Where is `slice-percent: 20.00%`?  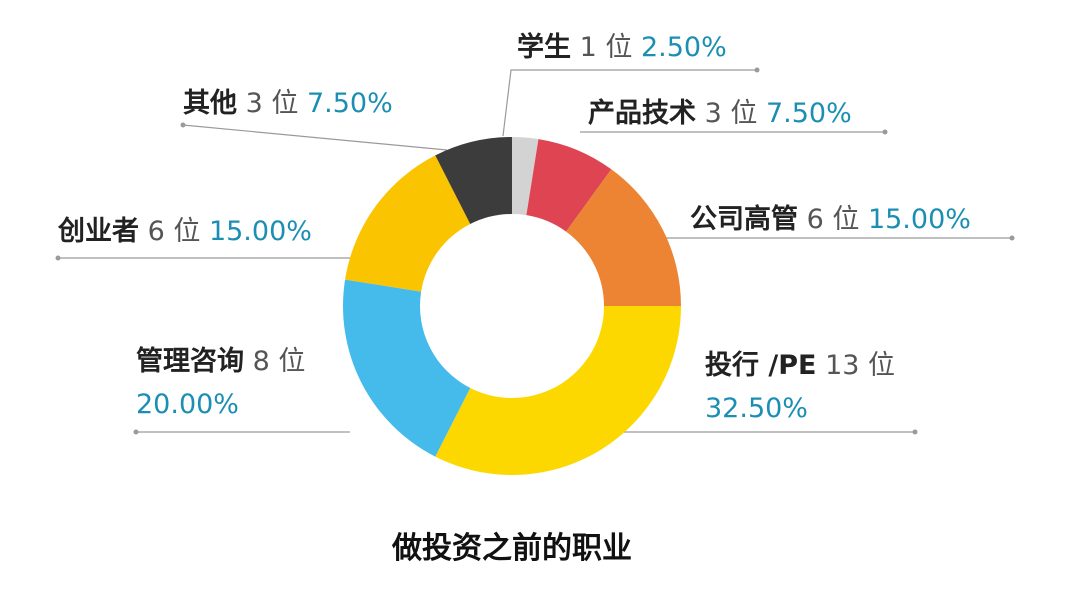
slice-percent: 20.00% is located at coordinates (187, 404).